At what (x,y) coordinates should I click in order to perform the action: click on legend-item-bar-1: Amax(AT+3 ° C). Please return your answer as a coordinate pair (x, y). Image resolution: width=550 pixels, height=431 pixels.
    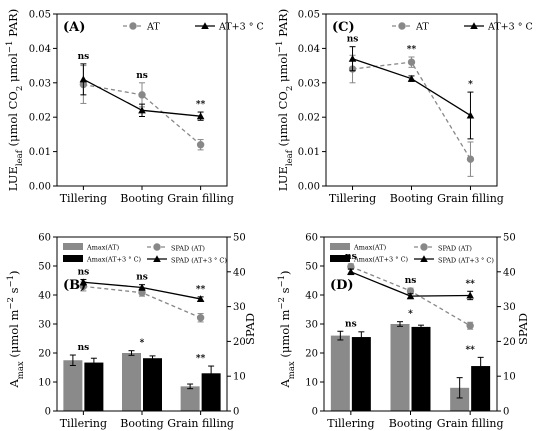
    Looking at the image, I should click on (369, 259).